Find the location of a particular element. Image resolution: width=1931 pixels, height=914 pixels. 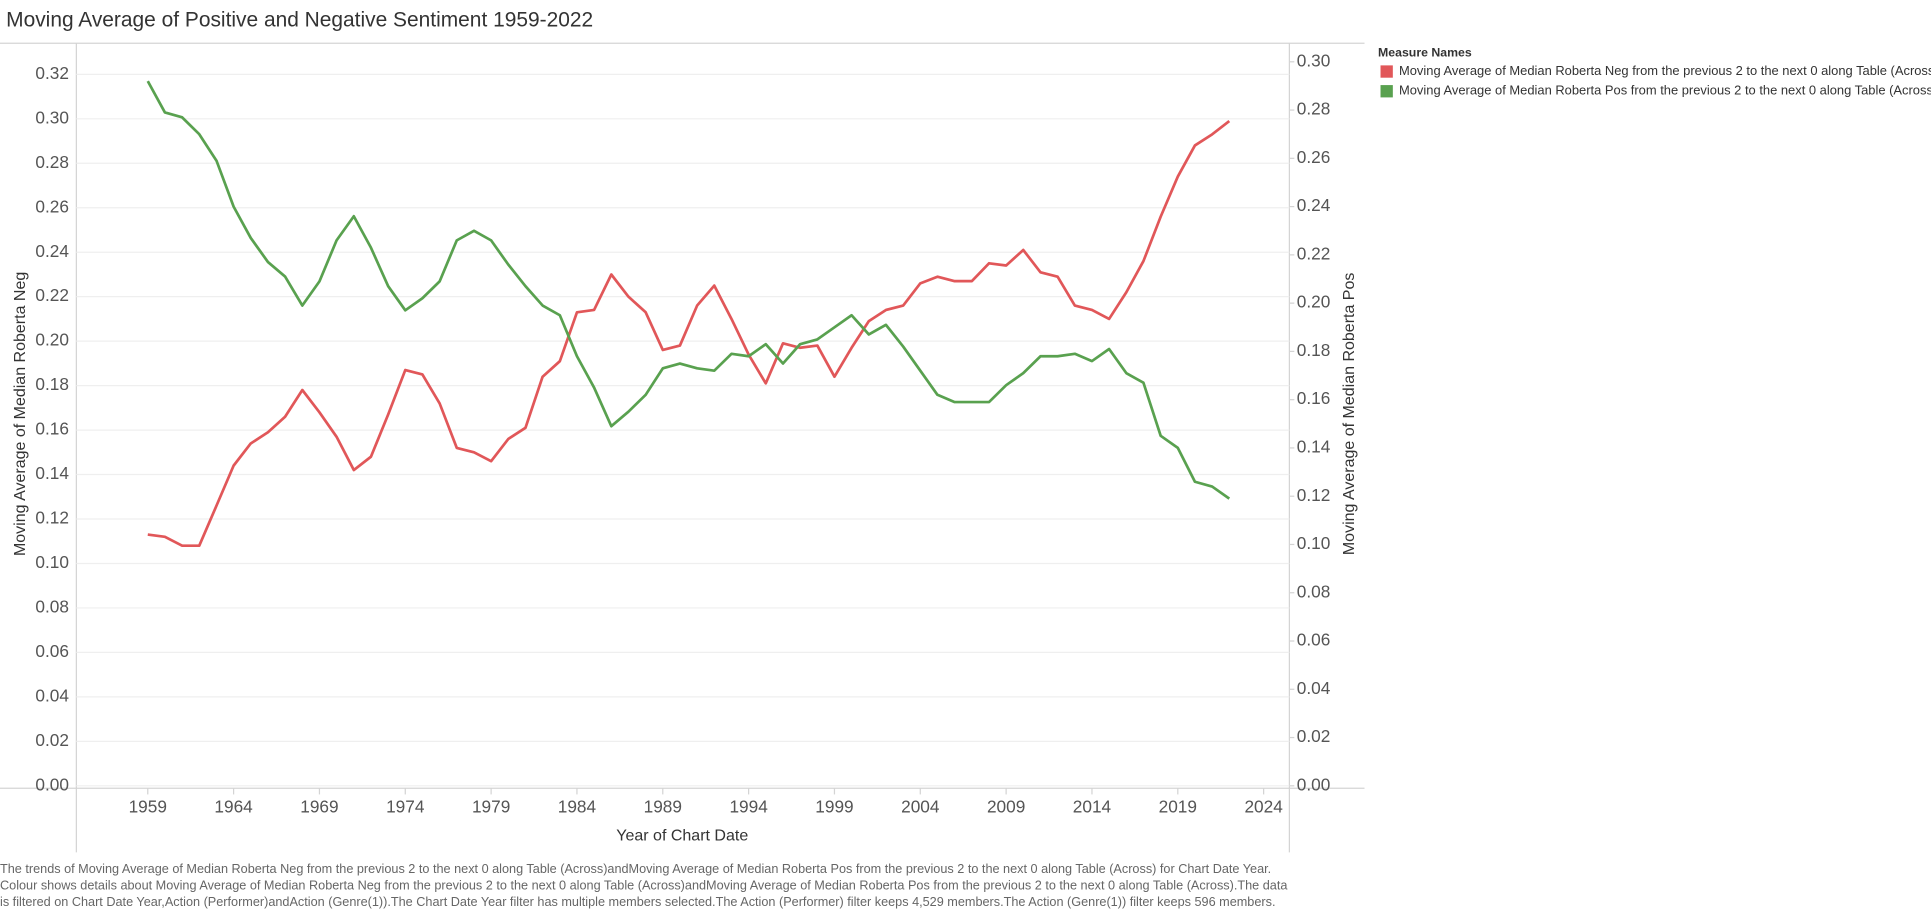

y-axis-title: Moving Average of Median Roberta Neg is located at coordinates (20, 414).